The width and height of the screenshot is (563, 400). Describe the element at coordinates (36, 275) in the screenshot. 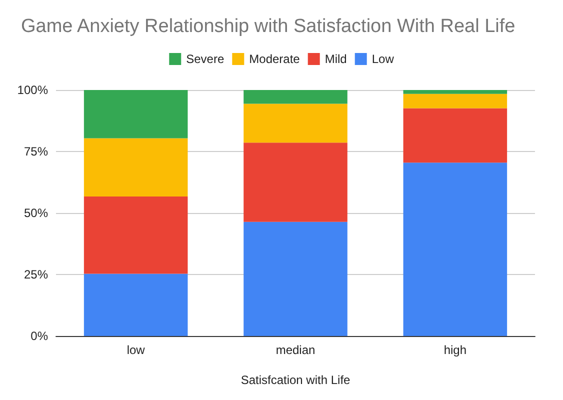

I see `y-tick-label: 25%` at that location.